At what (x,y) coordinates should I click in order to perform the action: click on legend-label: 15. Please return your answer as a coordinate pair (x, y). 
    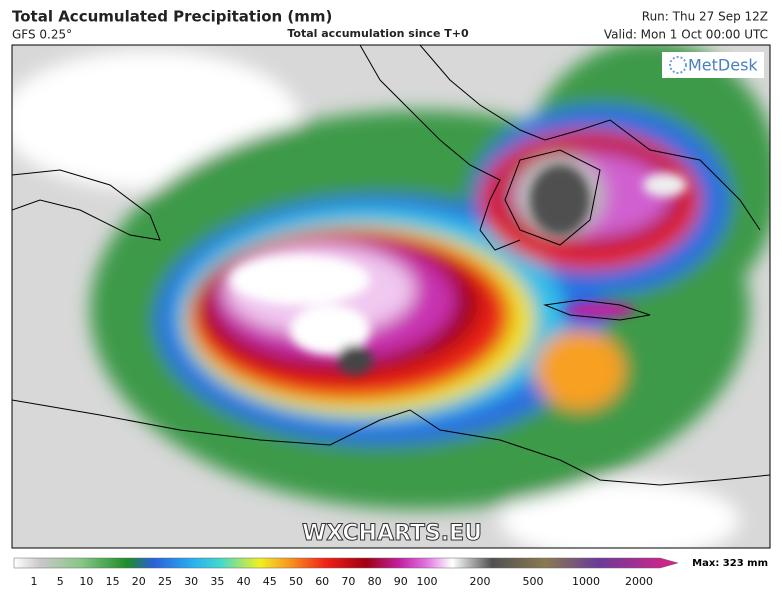
    Looking at the image, I should click on (113, 581).